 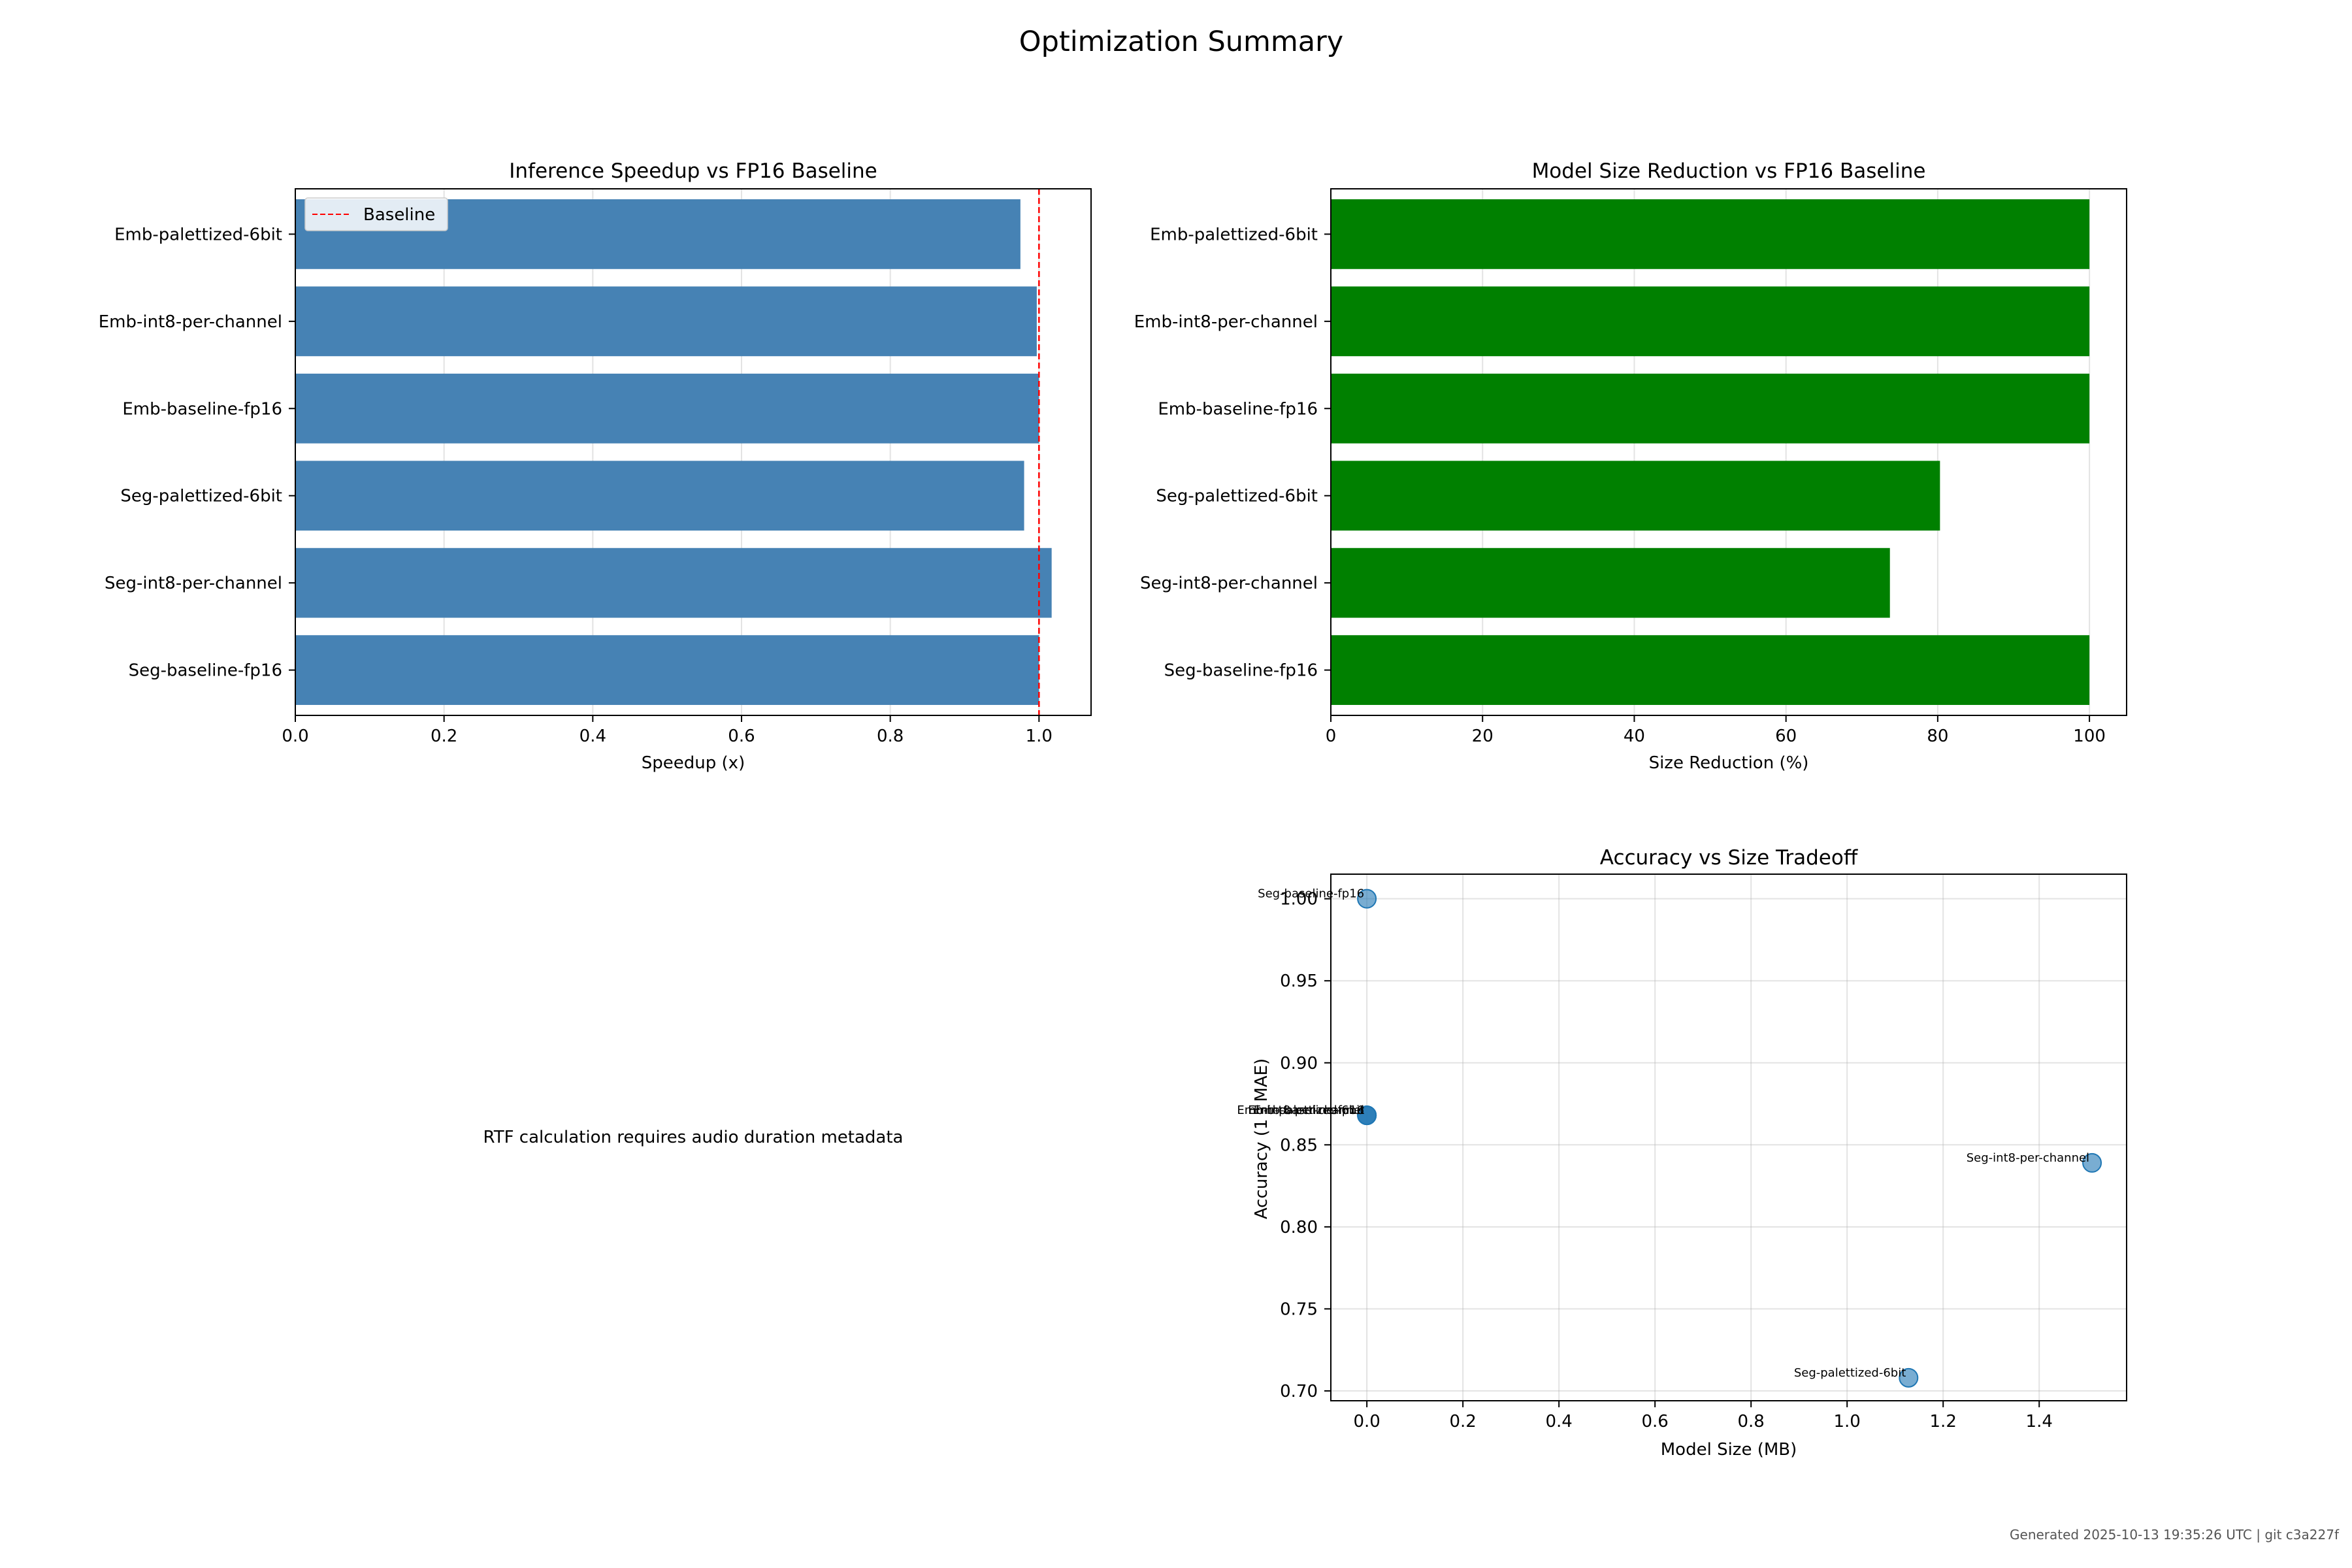 What do you see at coordinates (1729, 1450) in the screenshot?
I see `scatter-x-axis-label: Model Size (MB)` at bounding box center [1729, 1450].